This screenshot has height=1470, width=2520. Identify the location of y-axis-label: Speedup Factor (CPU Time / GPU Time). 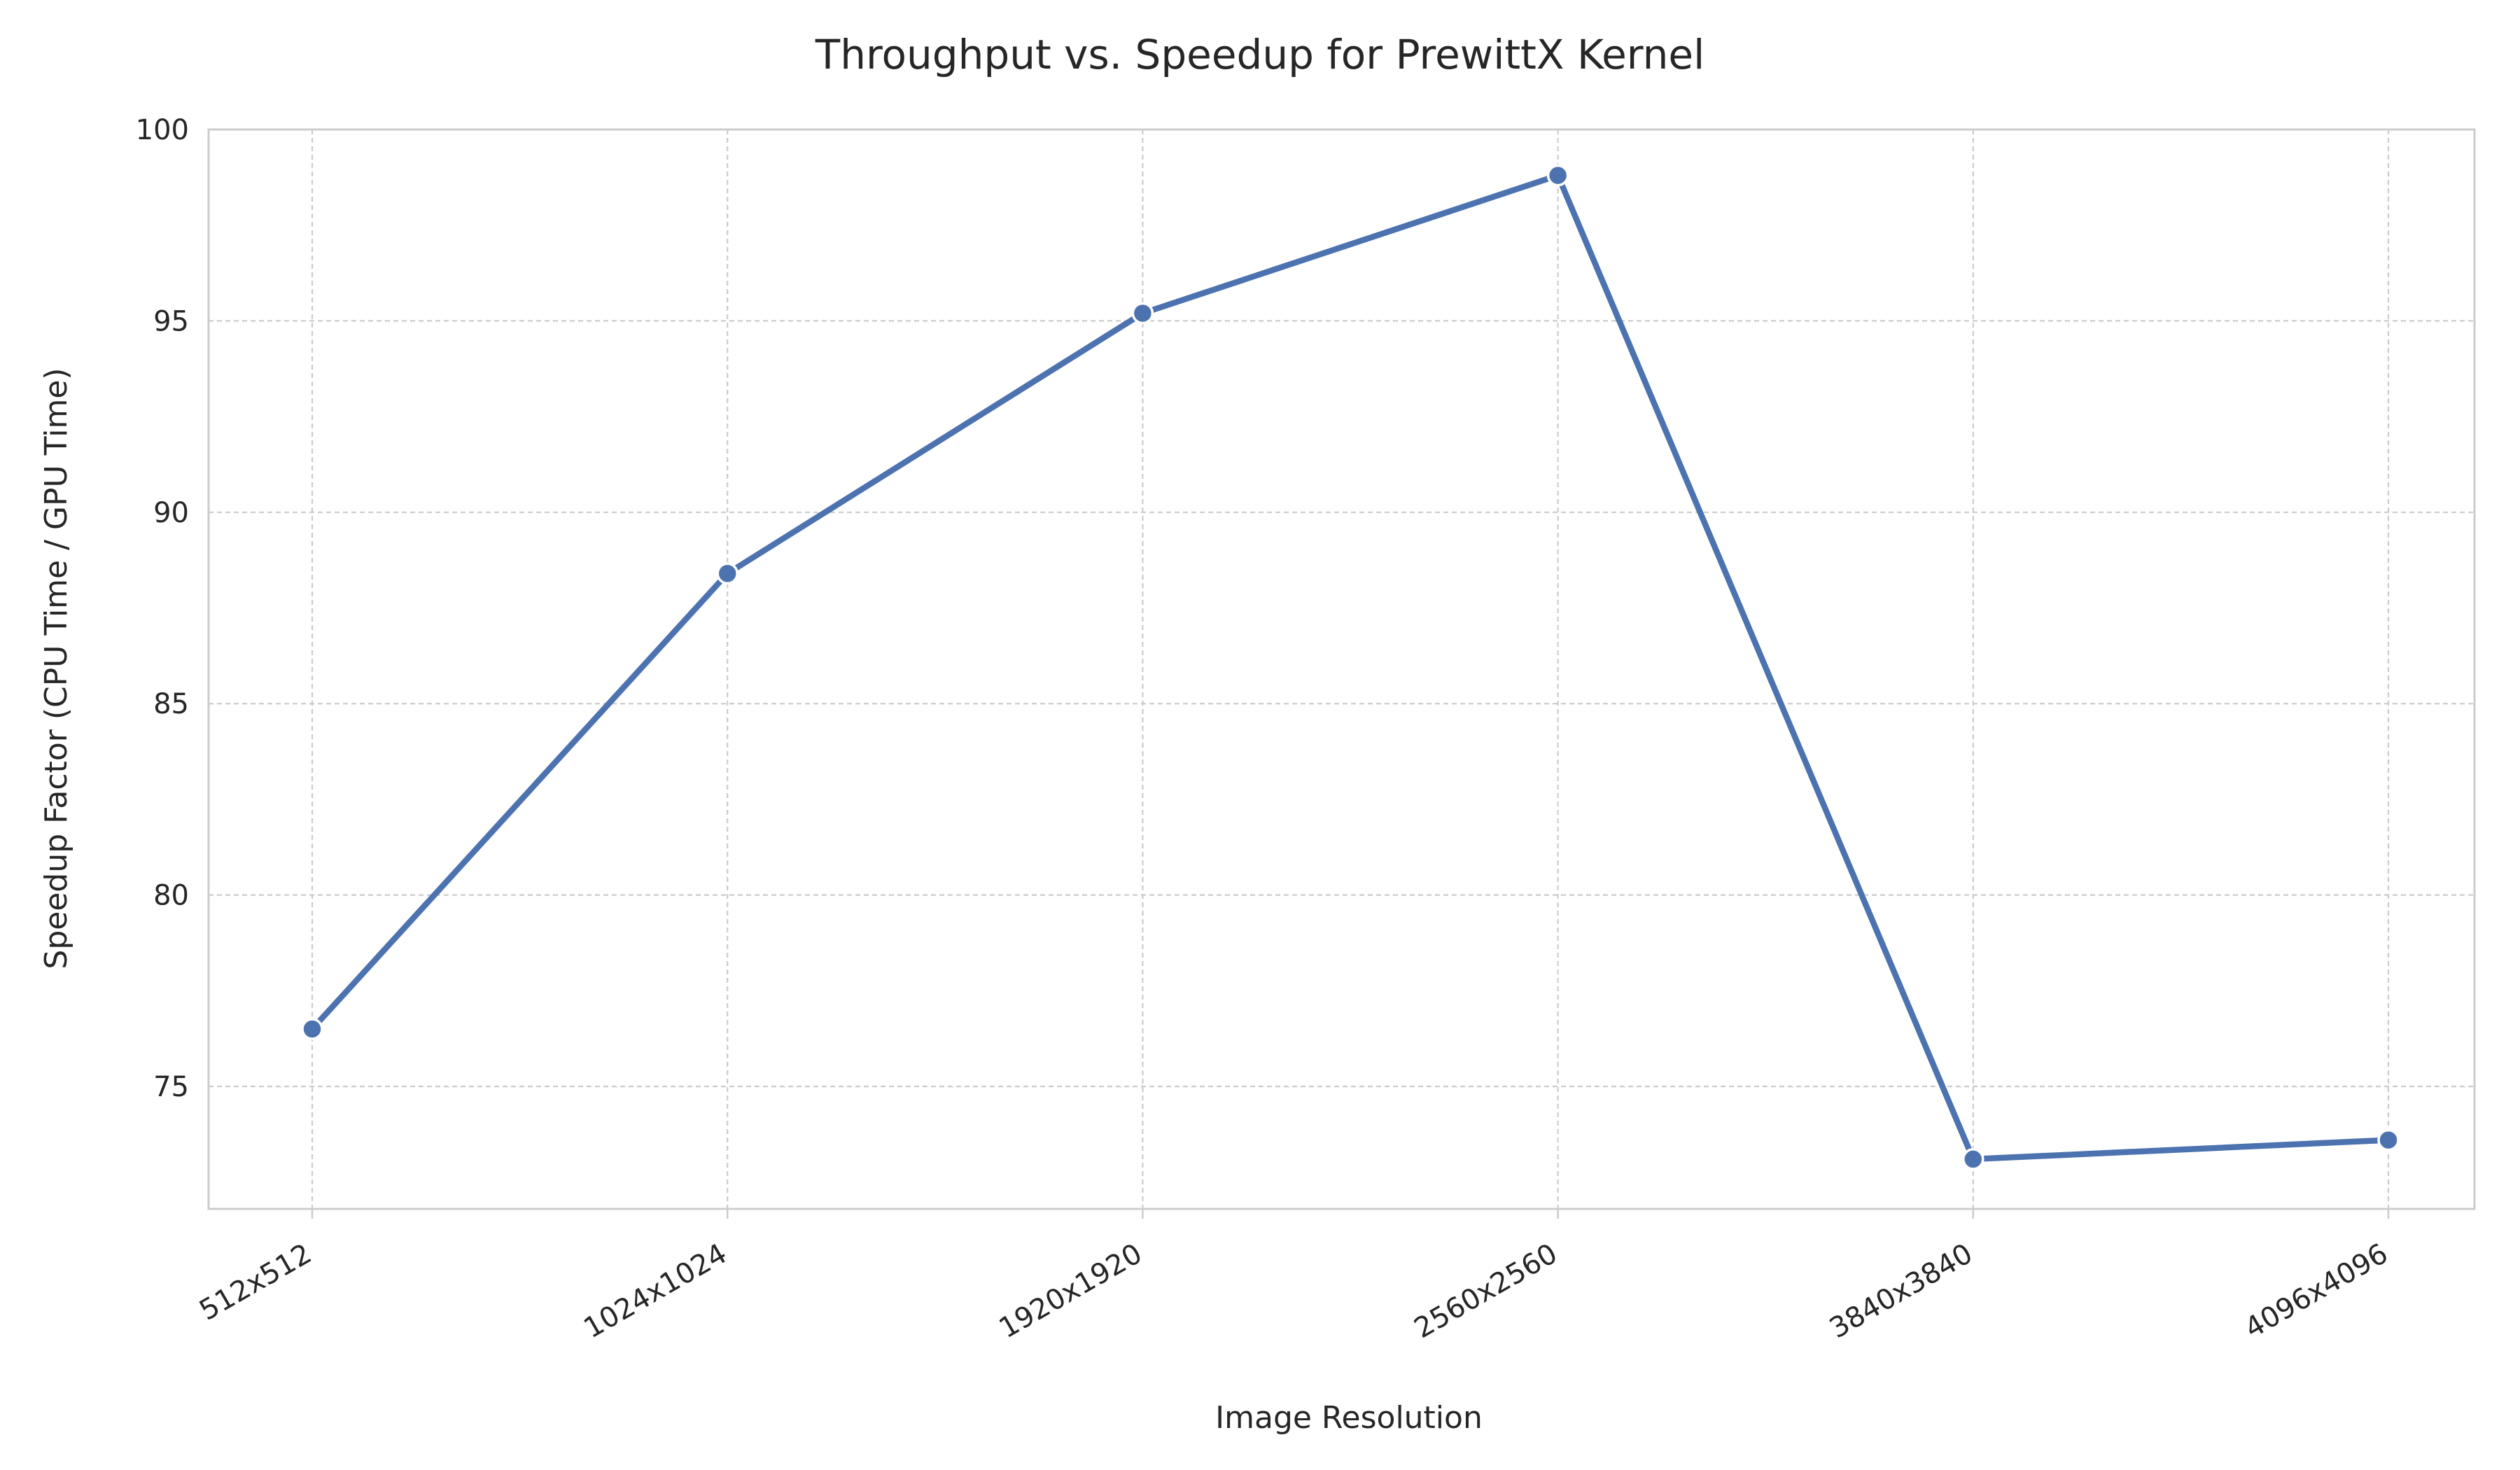
(56, 668).